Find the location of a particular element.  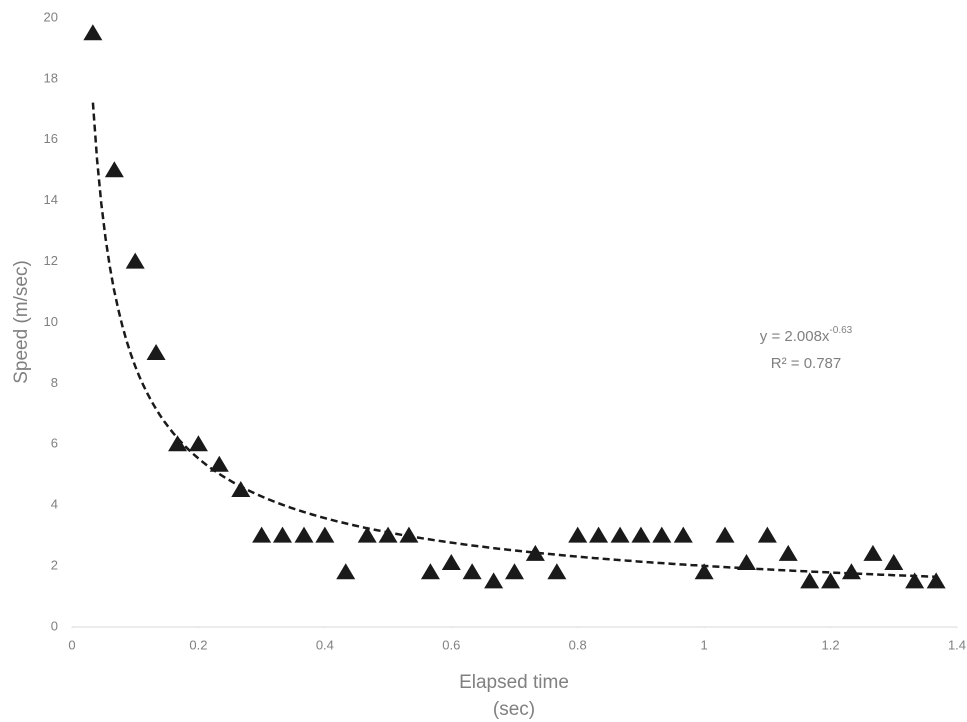

y-axis-label: Speed (m/sec) is located at coordinates (21, 322).